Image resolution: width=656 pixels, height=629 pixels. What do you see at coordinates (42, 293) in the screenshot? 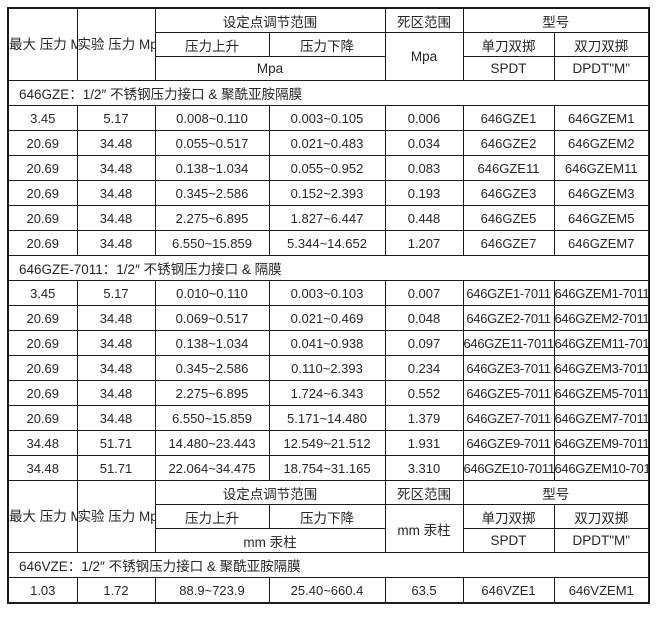
I see `data-cell: 3.45` at bounding box center [42, 293].